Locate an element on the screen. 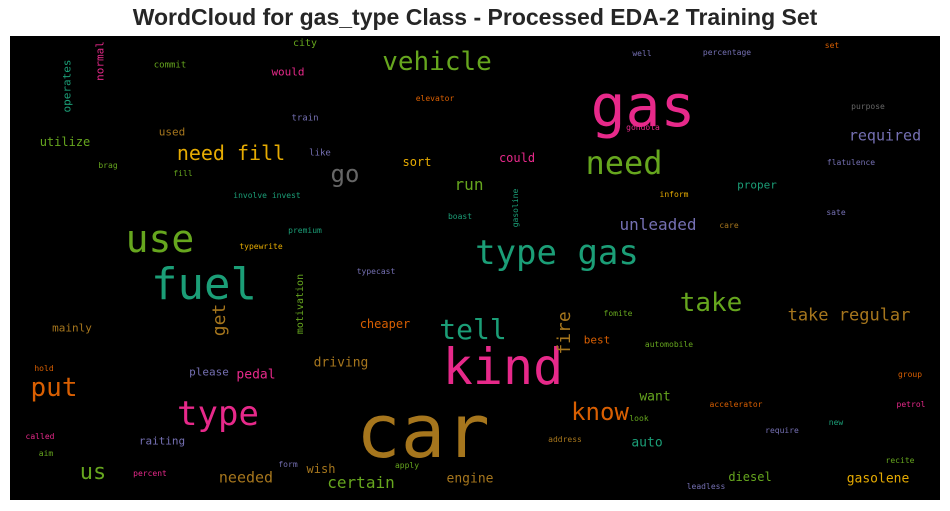 The image size is (950, 511). cloud-word-wish: wish is located at coordinates (321, 469).